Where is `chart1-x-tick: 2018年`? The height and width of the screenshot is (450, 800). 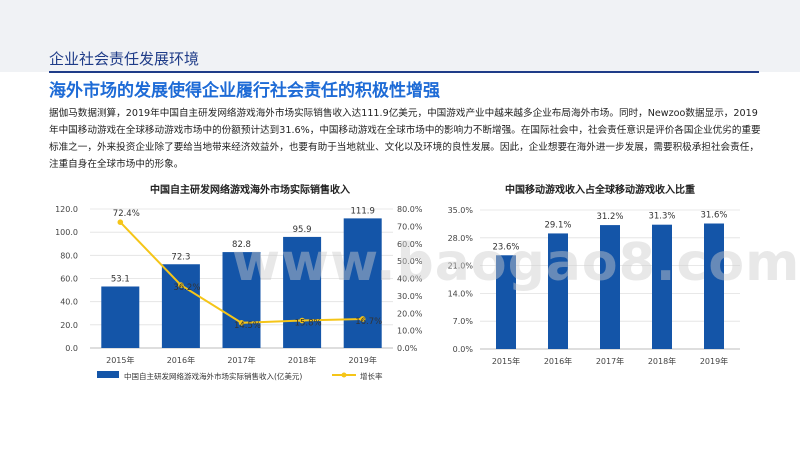
chart1-x-tick: 2018年 is located at coordinates (302, 360).